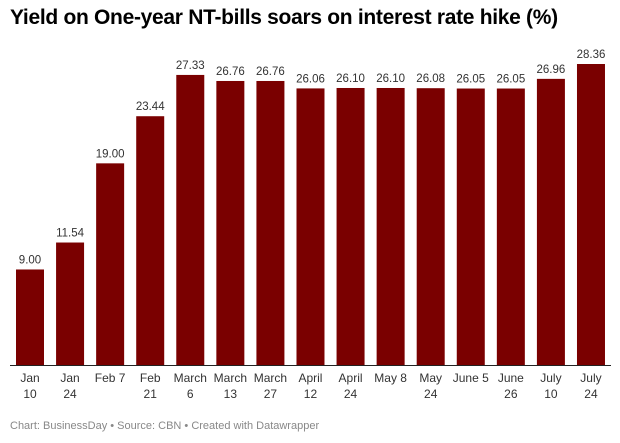  I want to click on x-tick-label: Feb, so click(150, 378).